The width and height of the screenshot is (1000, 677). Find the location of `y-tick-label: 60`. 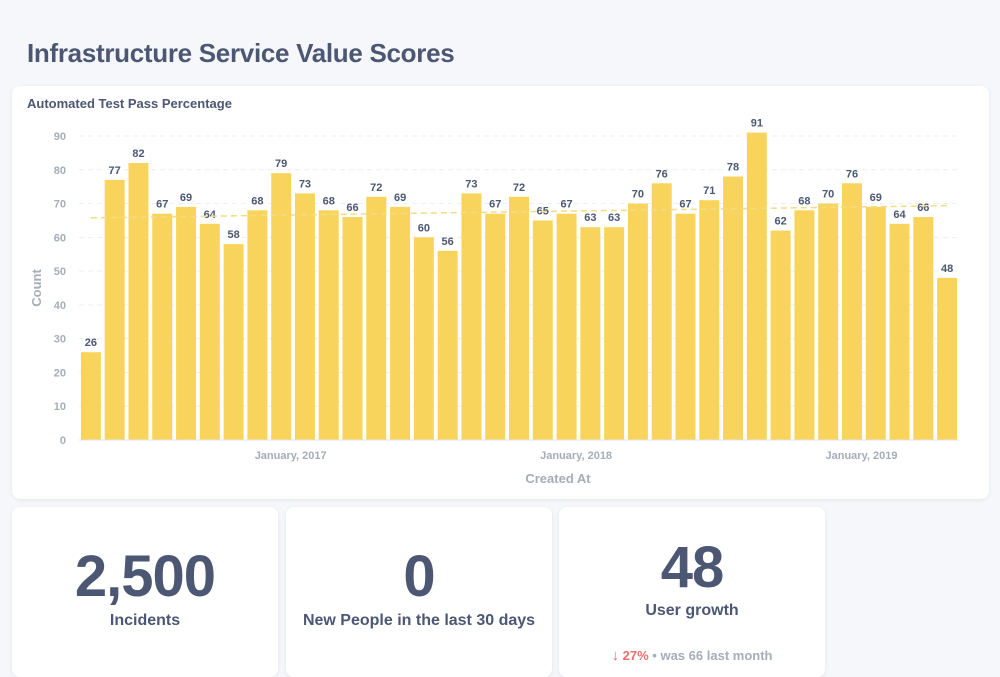

y-tick-label: 60 is located at coordinates (60, 238).